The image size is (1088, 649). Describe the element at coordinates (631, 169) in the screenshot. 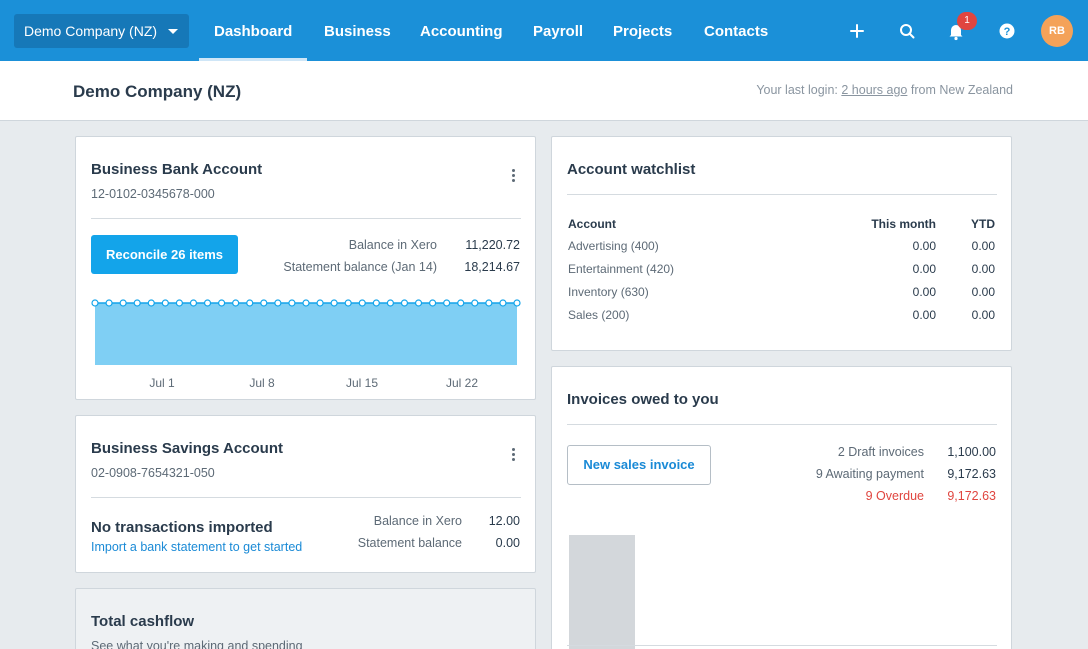

I see `watchlist-title: Account watchlist` at that location.